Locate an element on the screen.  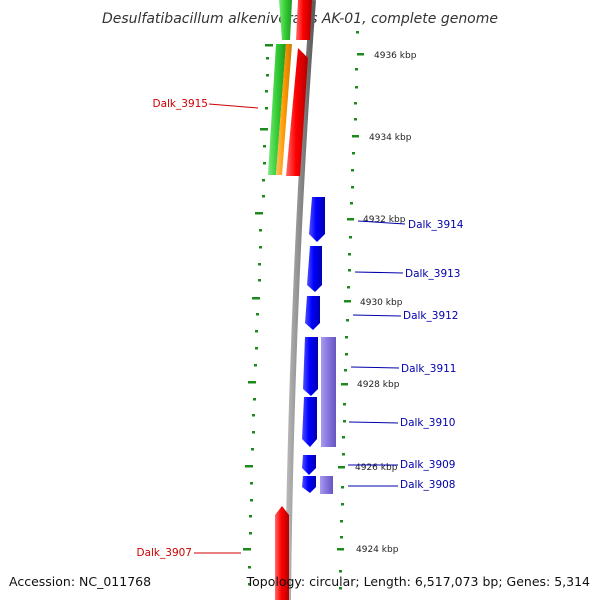
inner-ticks is located at coordinates (350, 310).